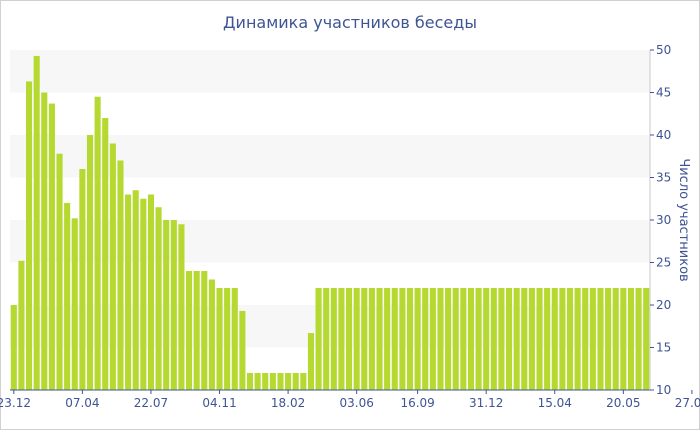  What do you see at coordinates (356, 403) in the screenshot?
I see `x-tick-label: 03.06` at bounding box center [356, 403].